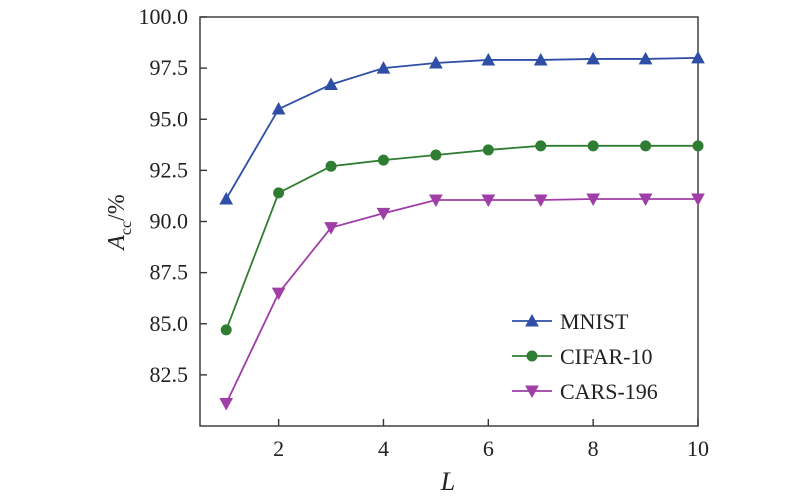  I want to click on y-axis-label-main: A, so click(117, 243).